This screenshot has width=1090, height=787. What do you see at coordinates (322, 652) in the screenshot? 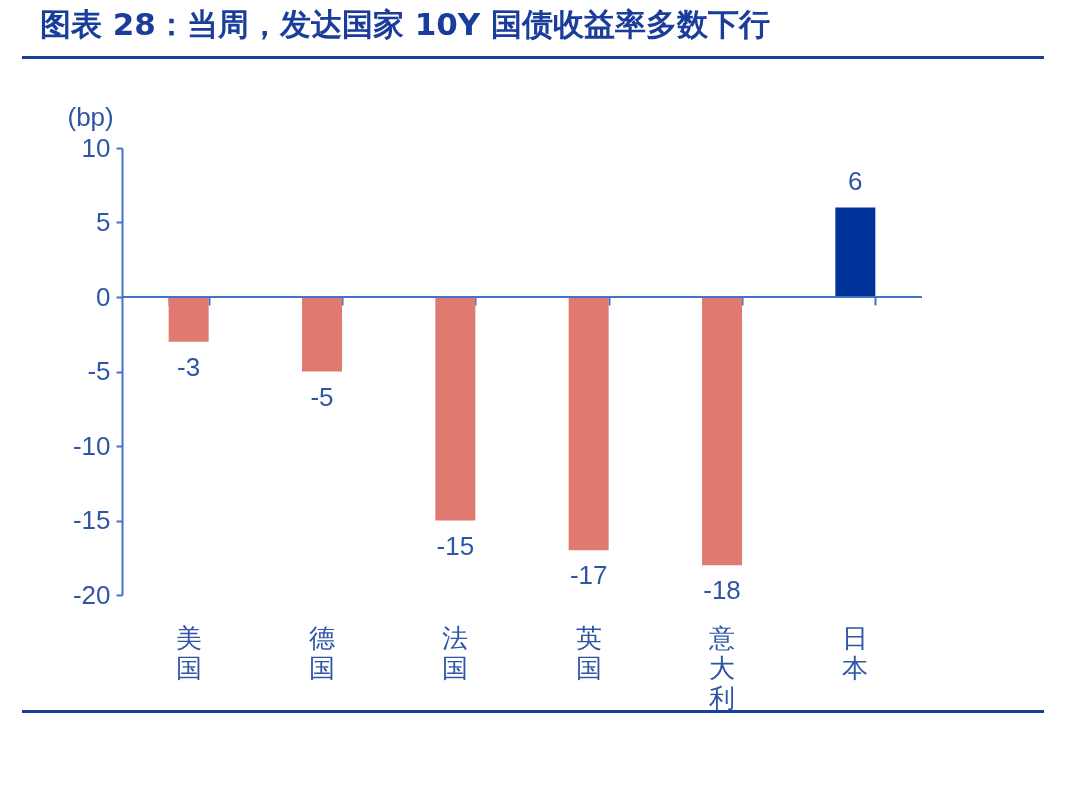
I see `x-tick-label: 德国` at bounding box center [322, 652].